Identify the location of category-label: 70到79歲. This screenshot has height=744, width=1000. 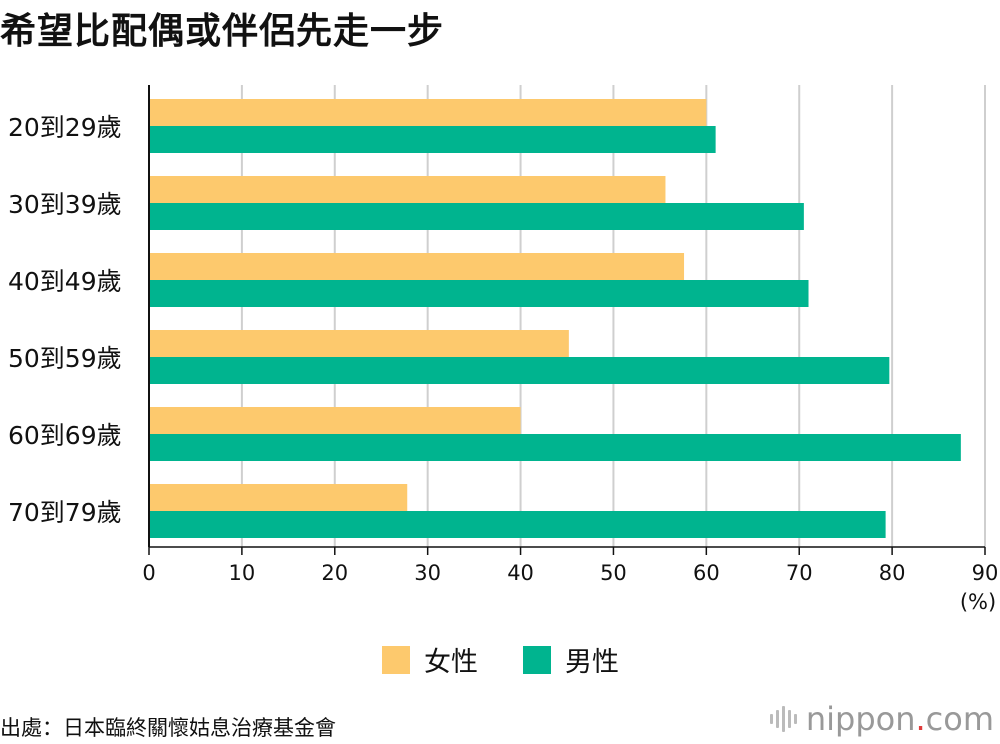
(65, 512).